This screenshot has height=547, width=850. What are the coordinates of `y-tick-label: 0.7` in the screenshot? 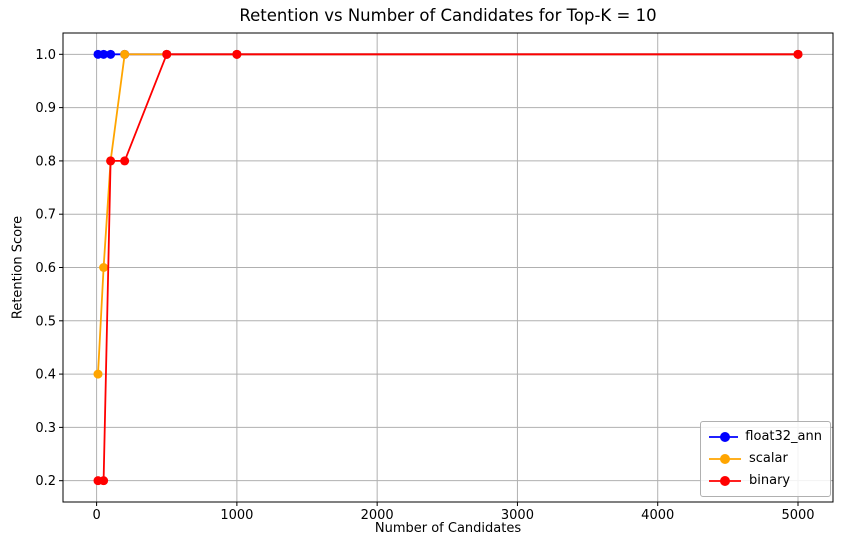 It's located at (45, 215).